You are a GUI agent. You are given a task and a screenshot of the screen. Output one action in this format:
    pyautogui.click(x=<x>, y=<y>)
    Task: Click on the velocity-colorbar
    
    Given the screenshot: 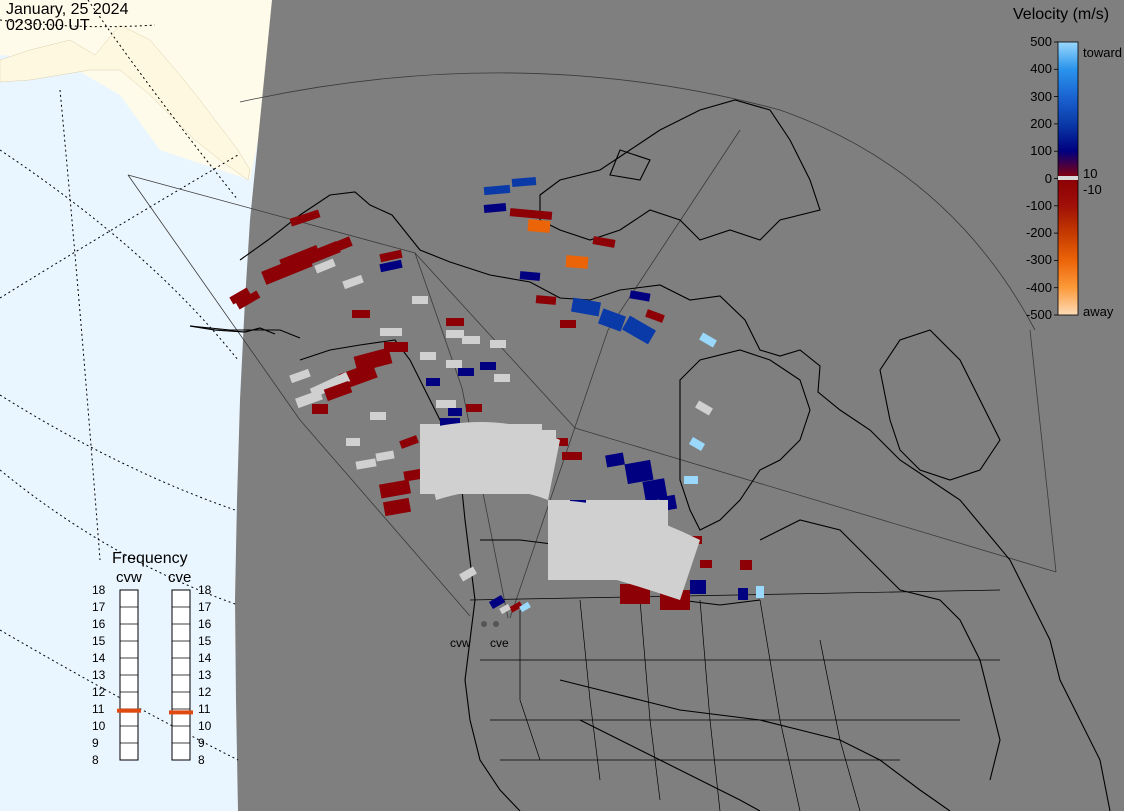 What is the action you would take?
    pyautogui.click(x=1066, y=178)
    